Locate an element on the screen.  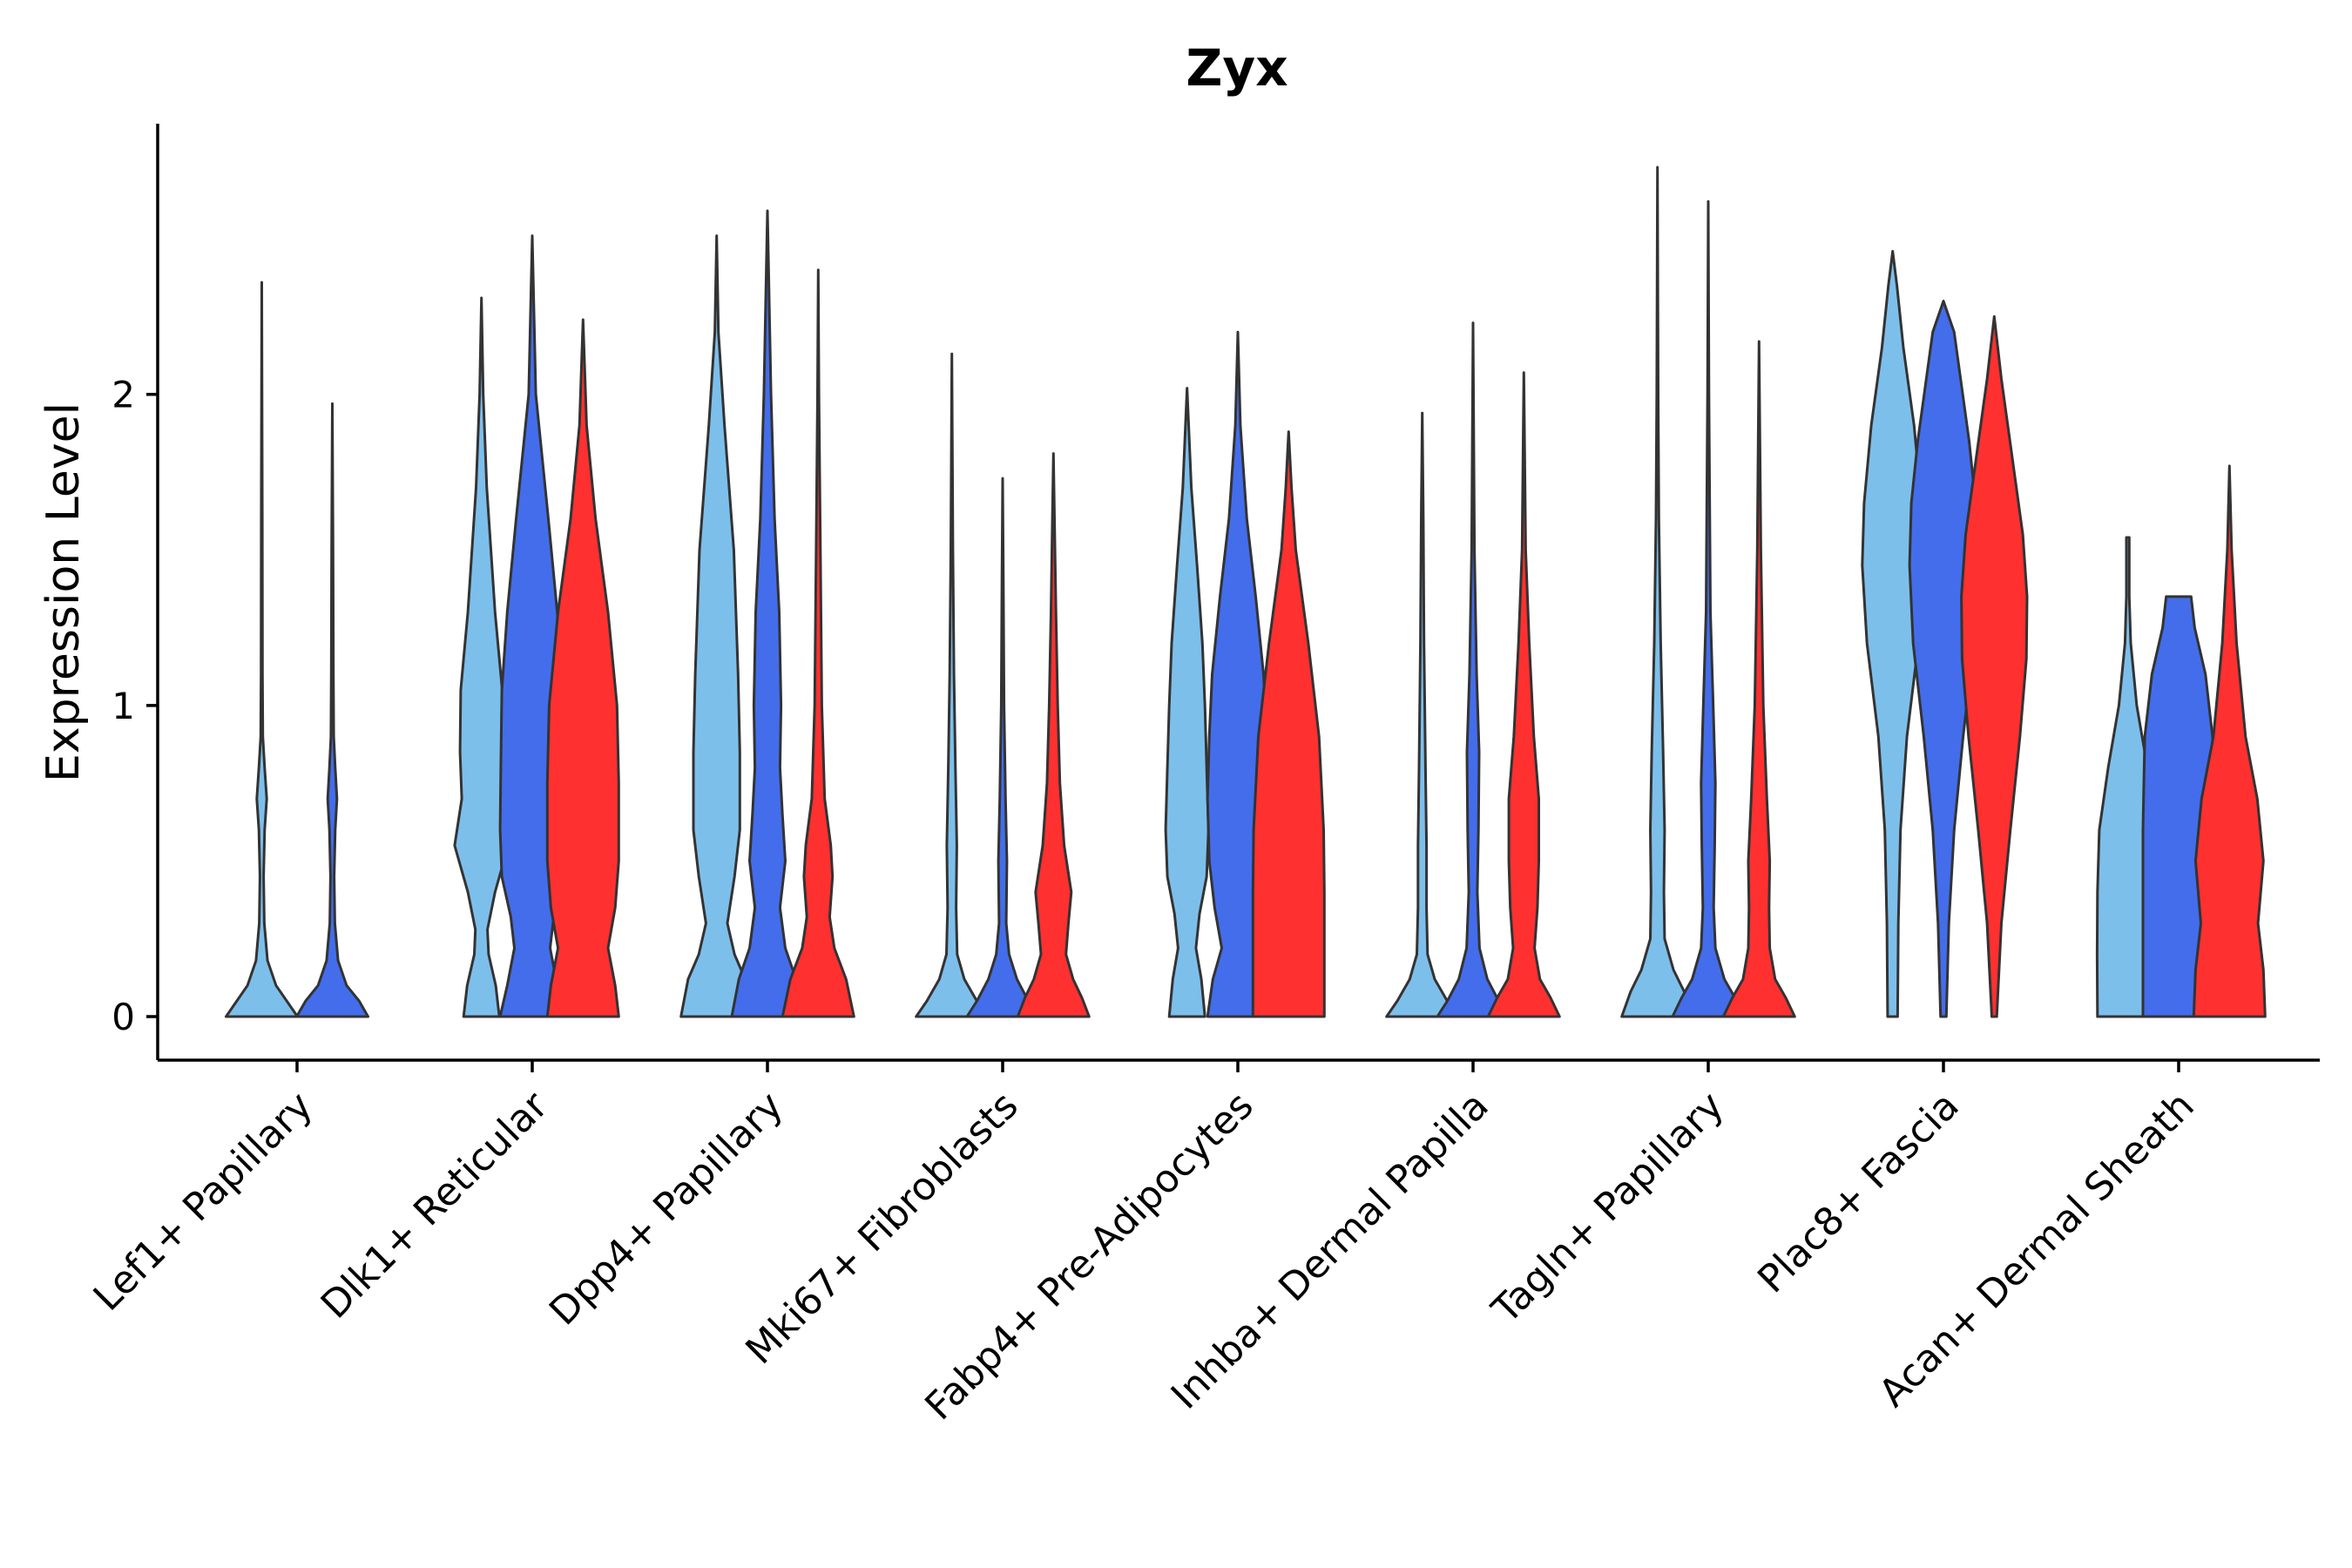
x-tick-label: Dlk1+ Reticular is located at coordinates (435, 1205).